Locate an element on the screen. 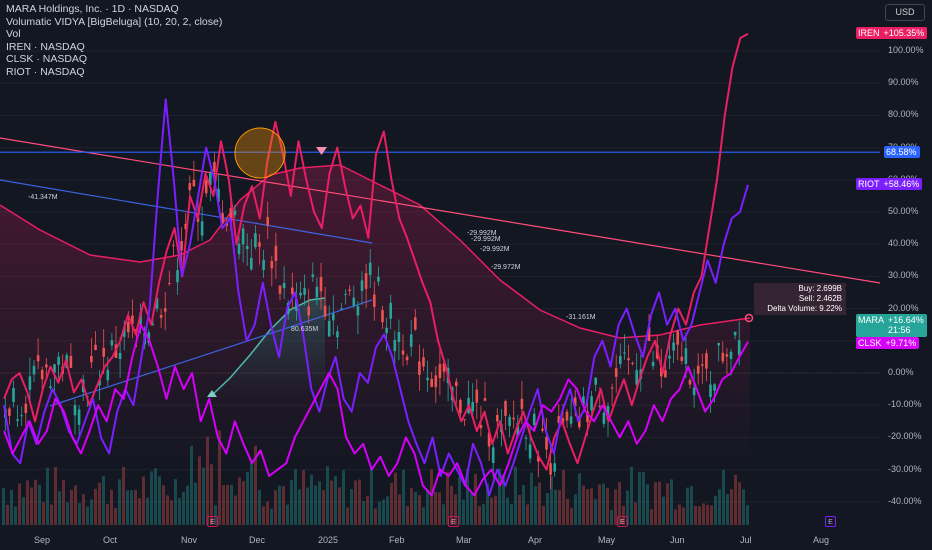 The height and width of the screenshot is (550, 932). currency-button: USD is located at coordinates (905, 12).